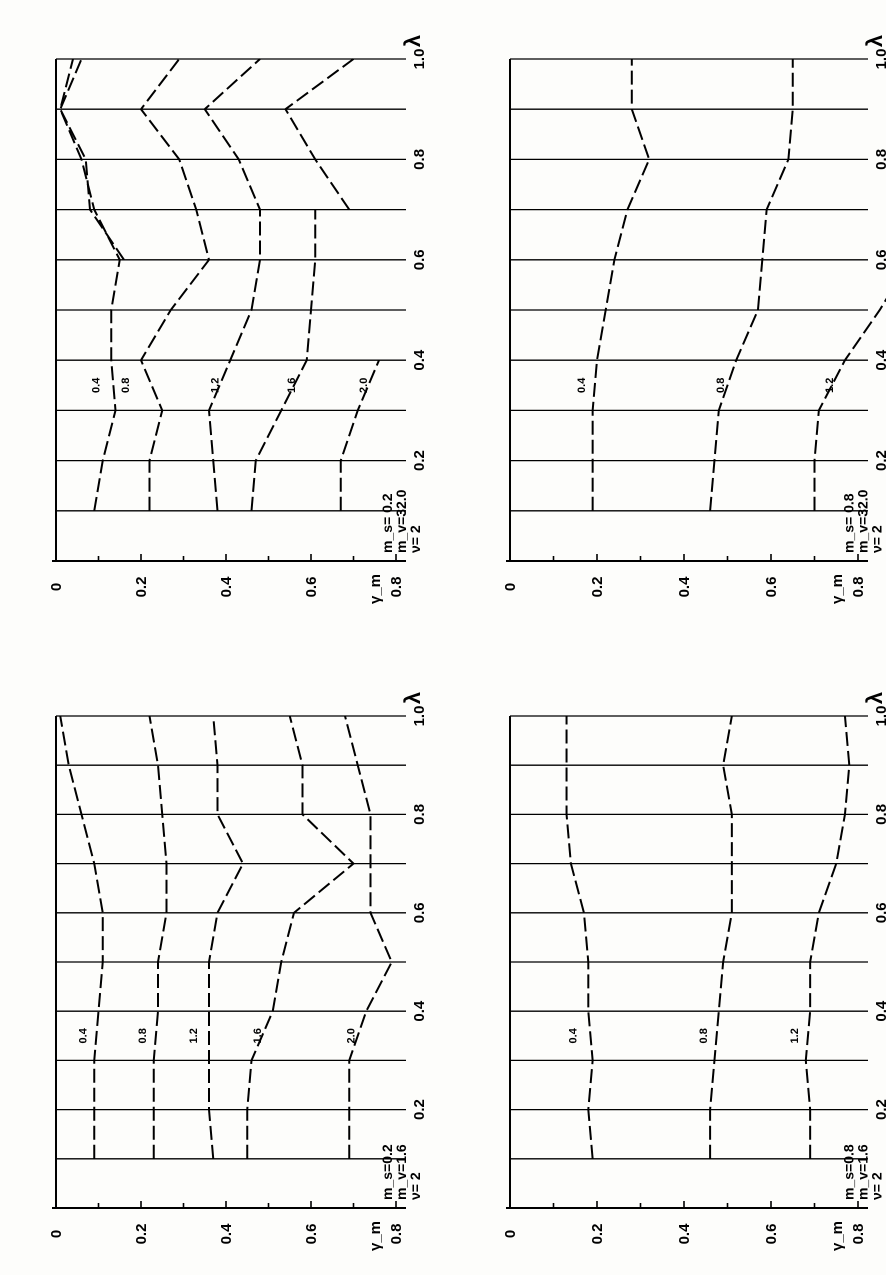 This screenshot has height=1275, width=886. What do you see at coordinates (387, 1172) in the screenshot?
I see `param-label: m_s=0.2` at bounding box center [387, 1172].